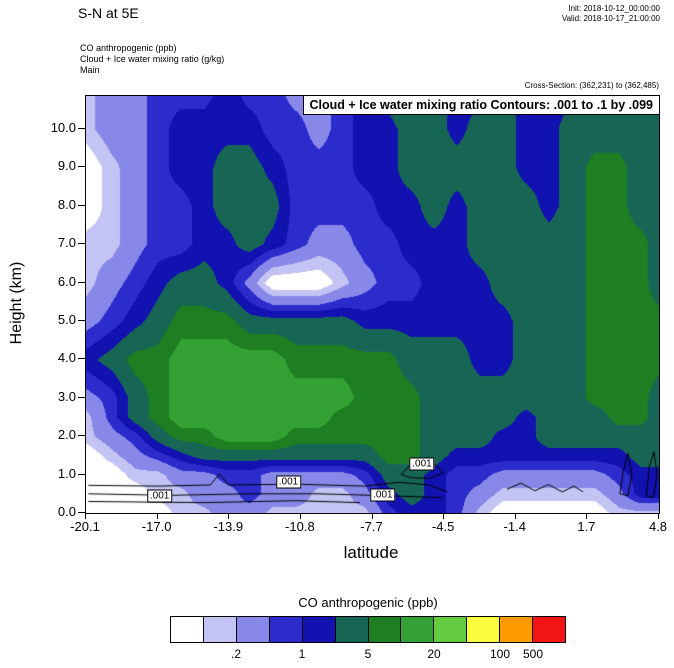  Describe the element at coordinates (368, 654) in the screenshot. I see `colorbar-tick-label: 5` at that location.